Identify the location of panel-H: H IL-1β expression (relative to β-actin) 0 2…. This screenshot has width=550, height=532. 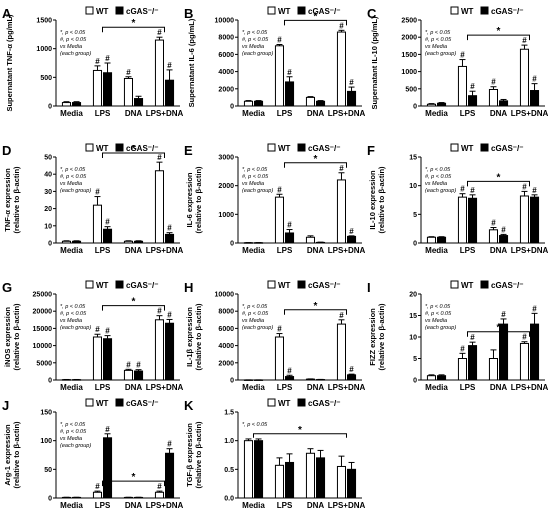
(275, 336).